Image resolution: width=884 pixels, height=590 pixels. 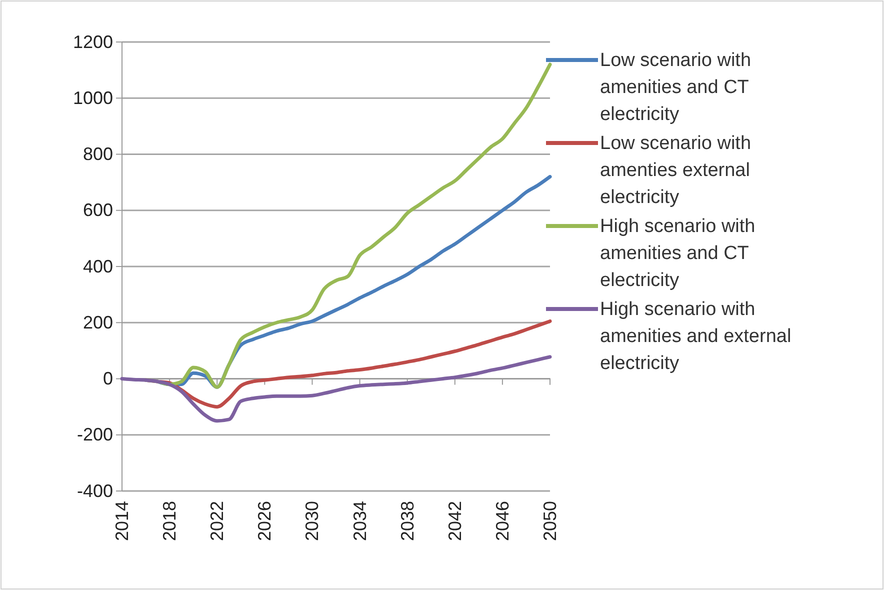 I want to click on legend-label: High scenario with amenities and CT electricity, so click(x=678, y=253).